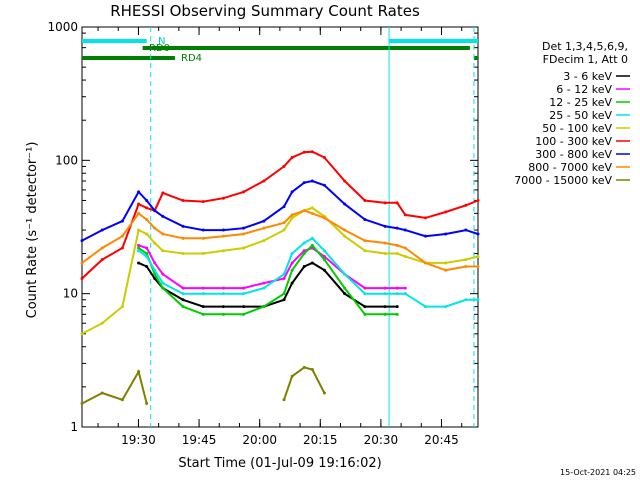  Describe the element at coordinates (580, 102) in the screenshot. I see `legend-label: 12 - 25 keV` at that location.